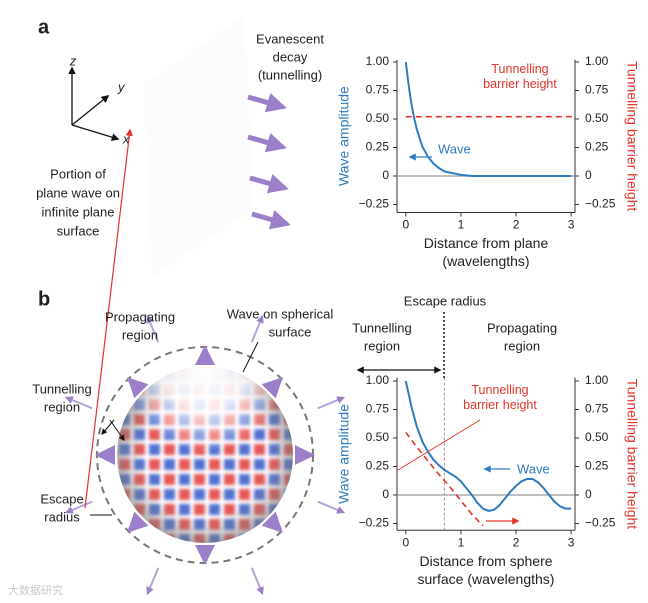 Image resolution: width=648 pixels, height=603 pixels. I want to click on y2-axis-label: Tunnelling barrier height, so click(632, 454).